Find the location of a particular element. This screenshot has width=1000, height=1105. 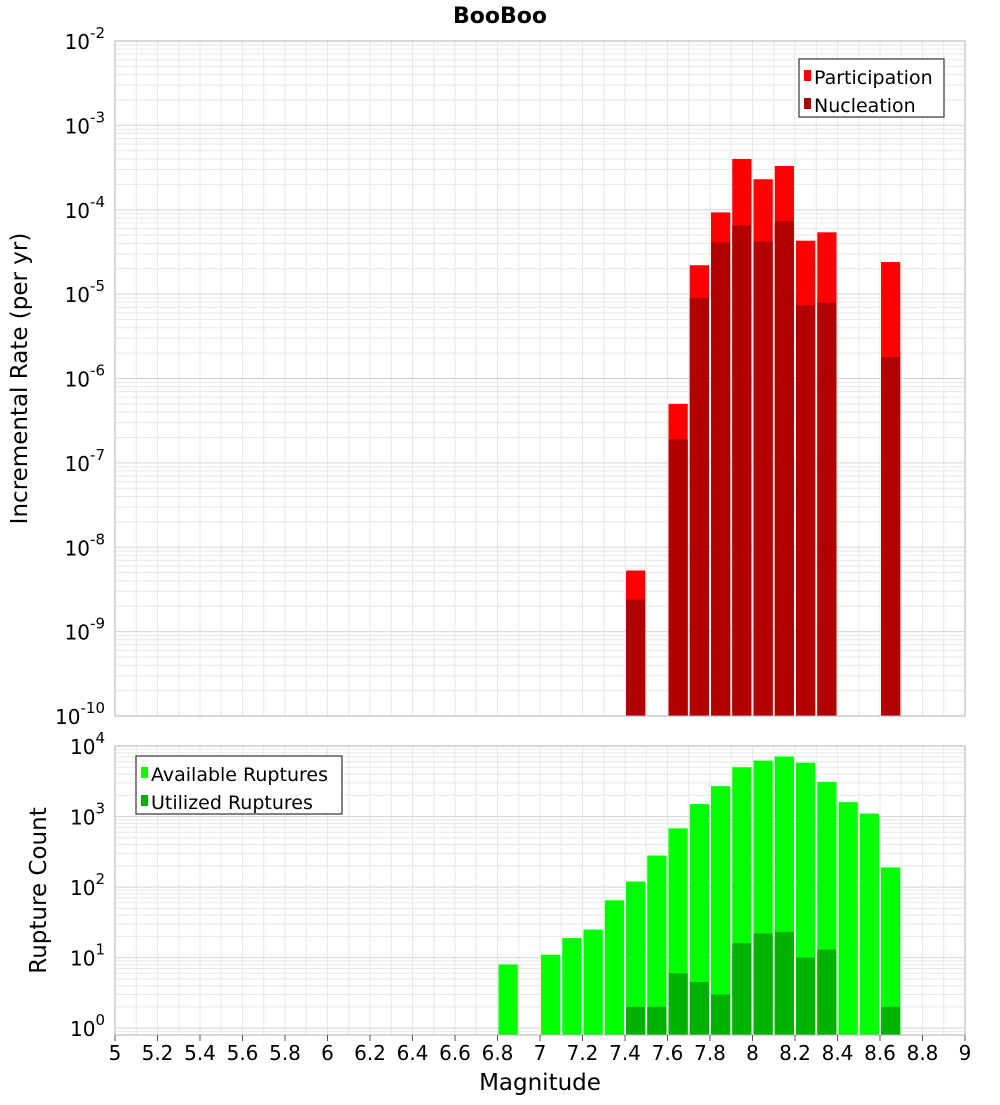

x-tick-label: 7.8 is located at coordinates (710, 1053).